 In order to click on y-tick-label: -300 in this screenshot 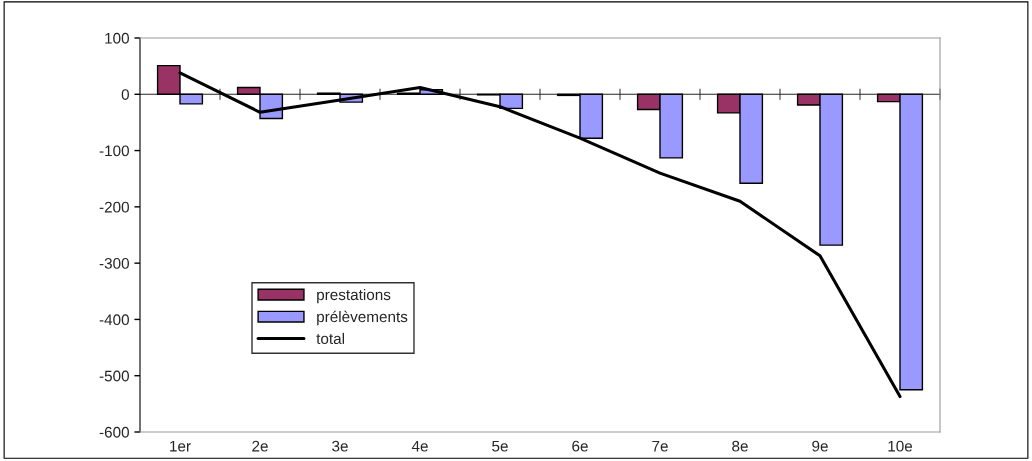, I will do `click(114, 263)`.